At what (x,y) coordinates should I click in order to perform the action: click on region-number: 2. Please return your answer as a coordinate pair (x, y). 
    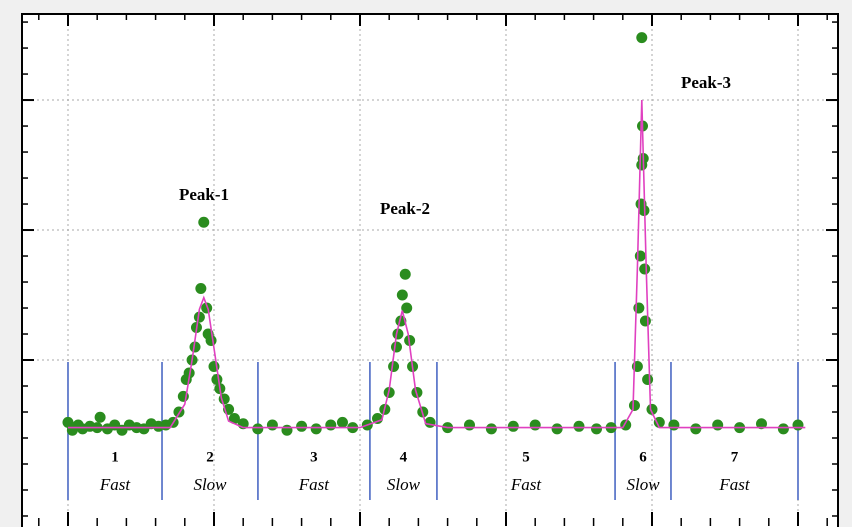
    Looking at the image, I should click on (210, 457).